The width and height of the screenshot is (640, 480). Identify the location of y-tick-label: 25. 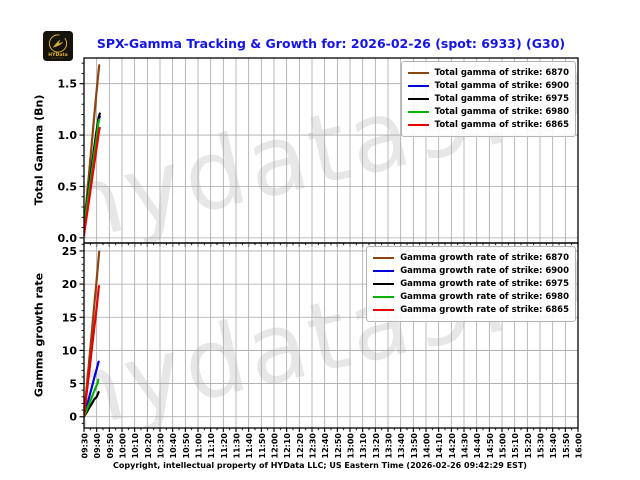
(69, 251).